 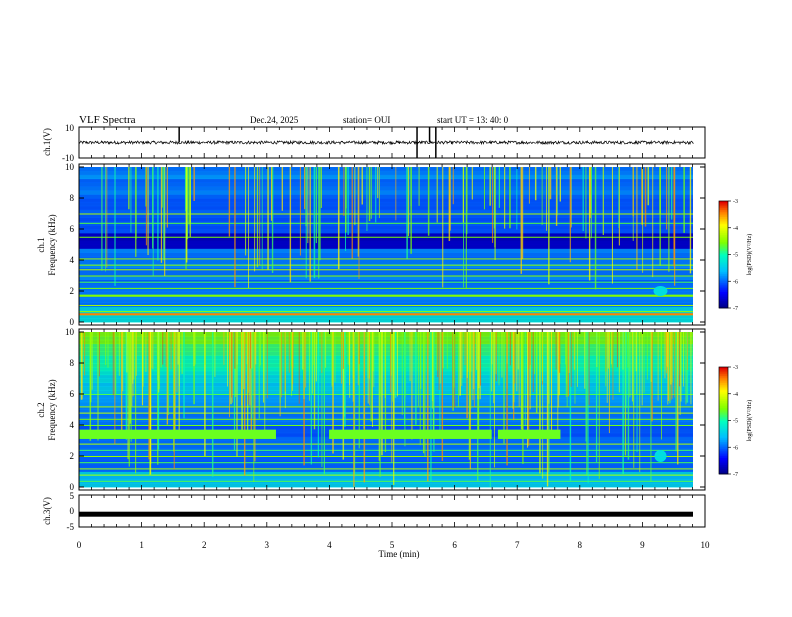 I want to click on colorbar-tick-label: -6, so click(x=735, y=448).